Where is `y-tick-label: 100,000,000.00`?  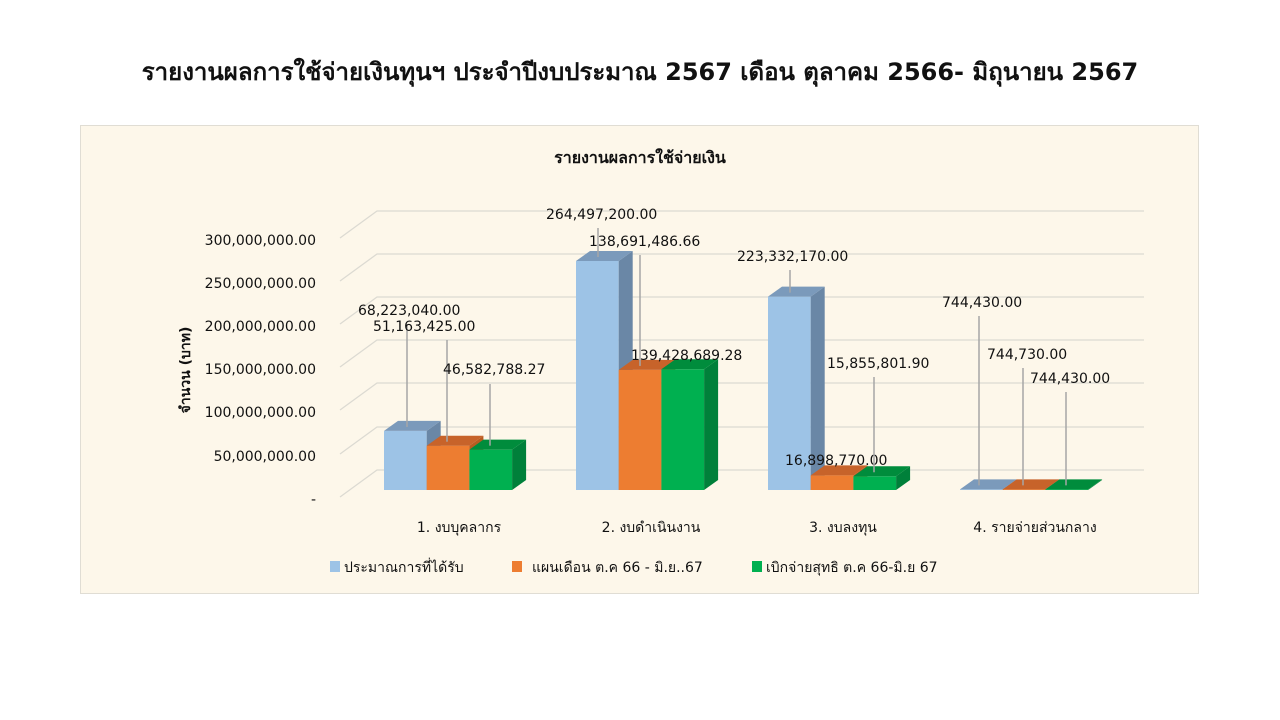
y-tick-label: 100,000,000.00 is located at coordinates (260, 413).